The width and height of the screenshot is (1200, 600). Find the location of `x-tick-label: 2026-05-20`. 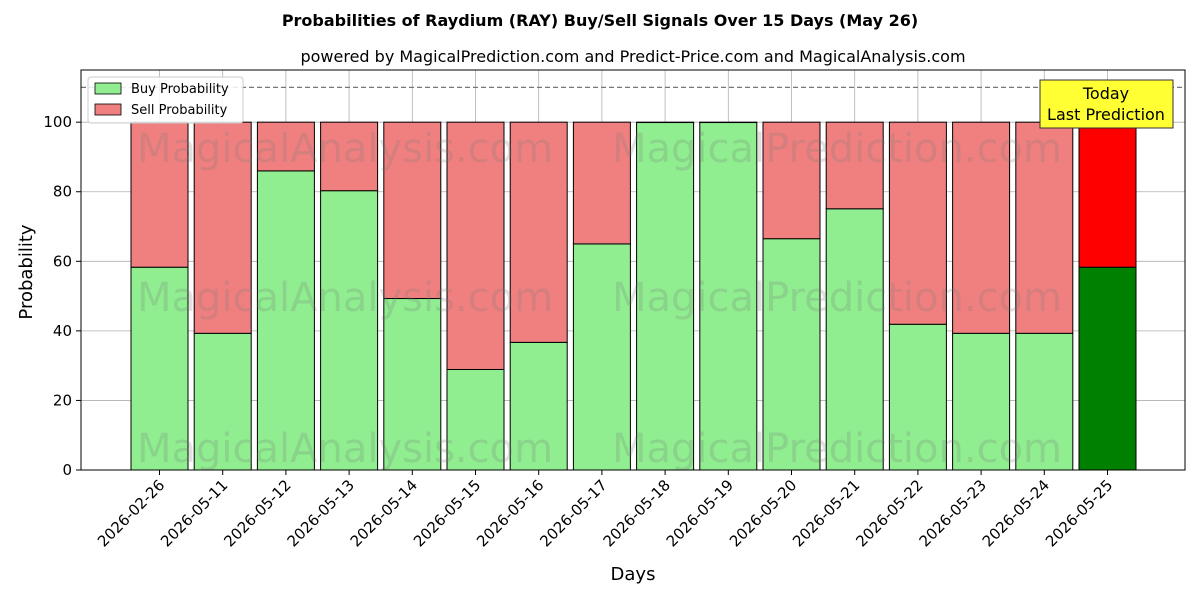

x-tick-label: 2026-05-20 is located at coordinates (763, 513).